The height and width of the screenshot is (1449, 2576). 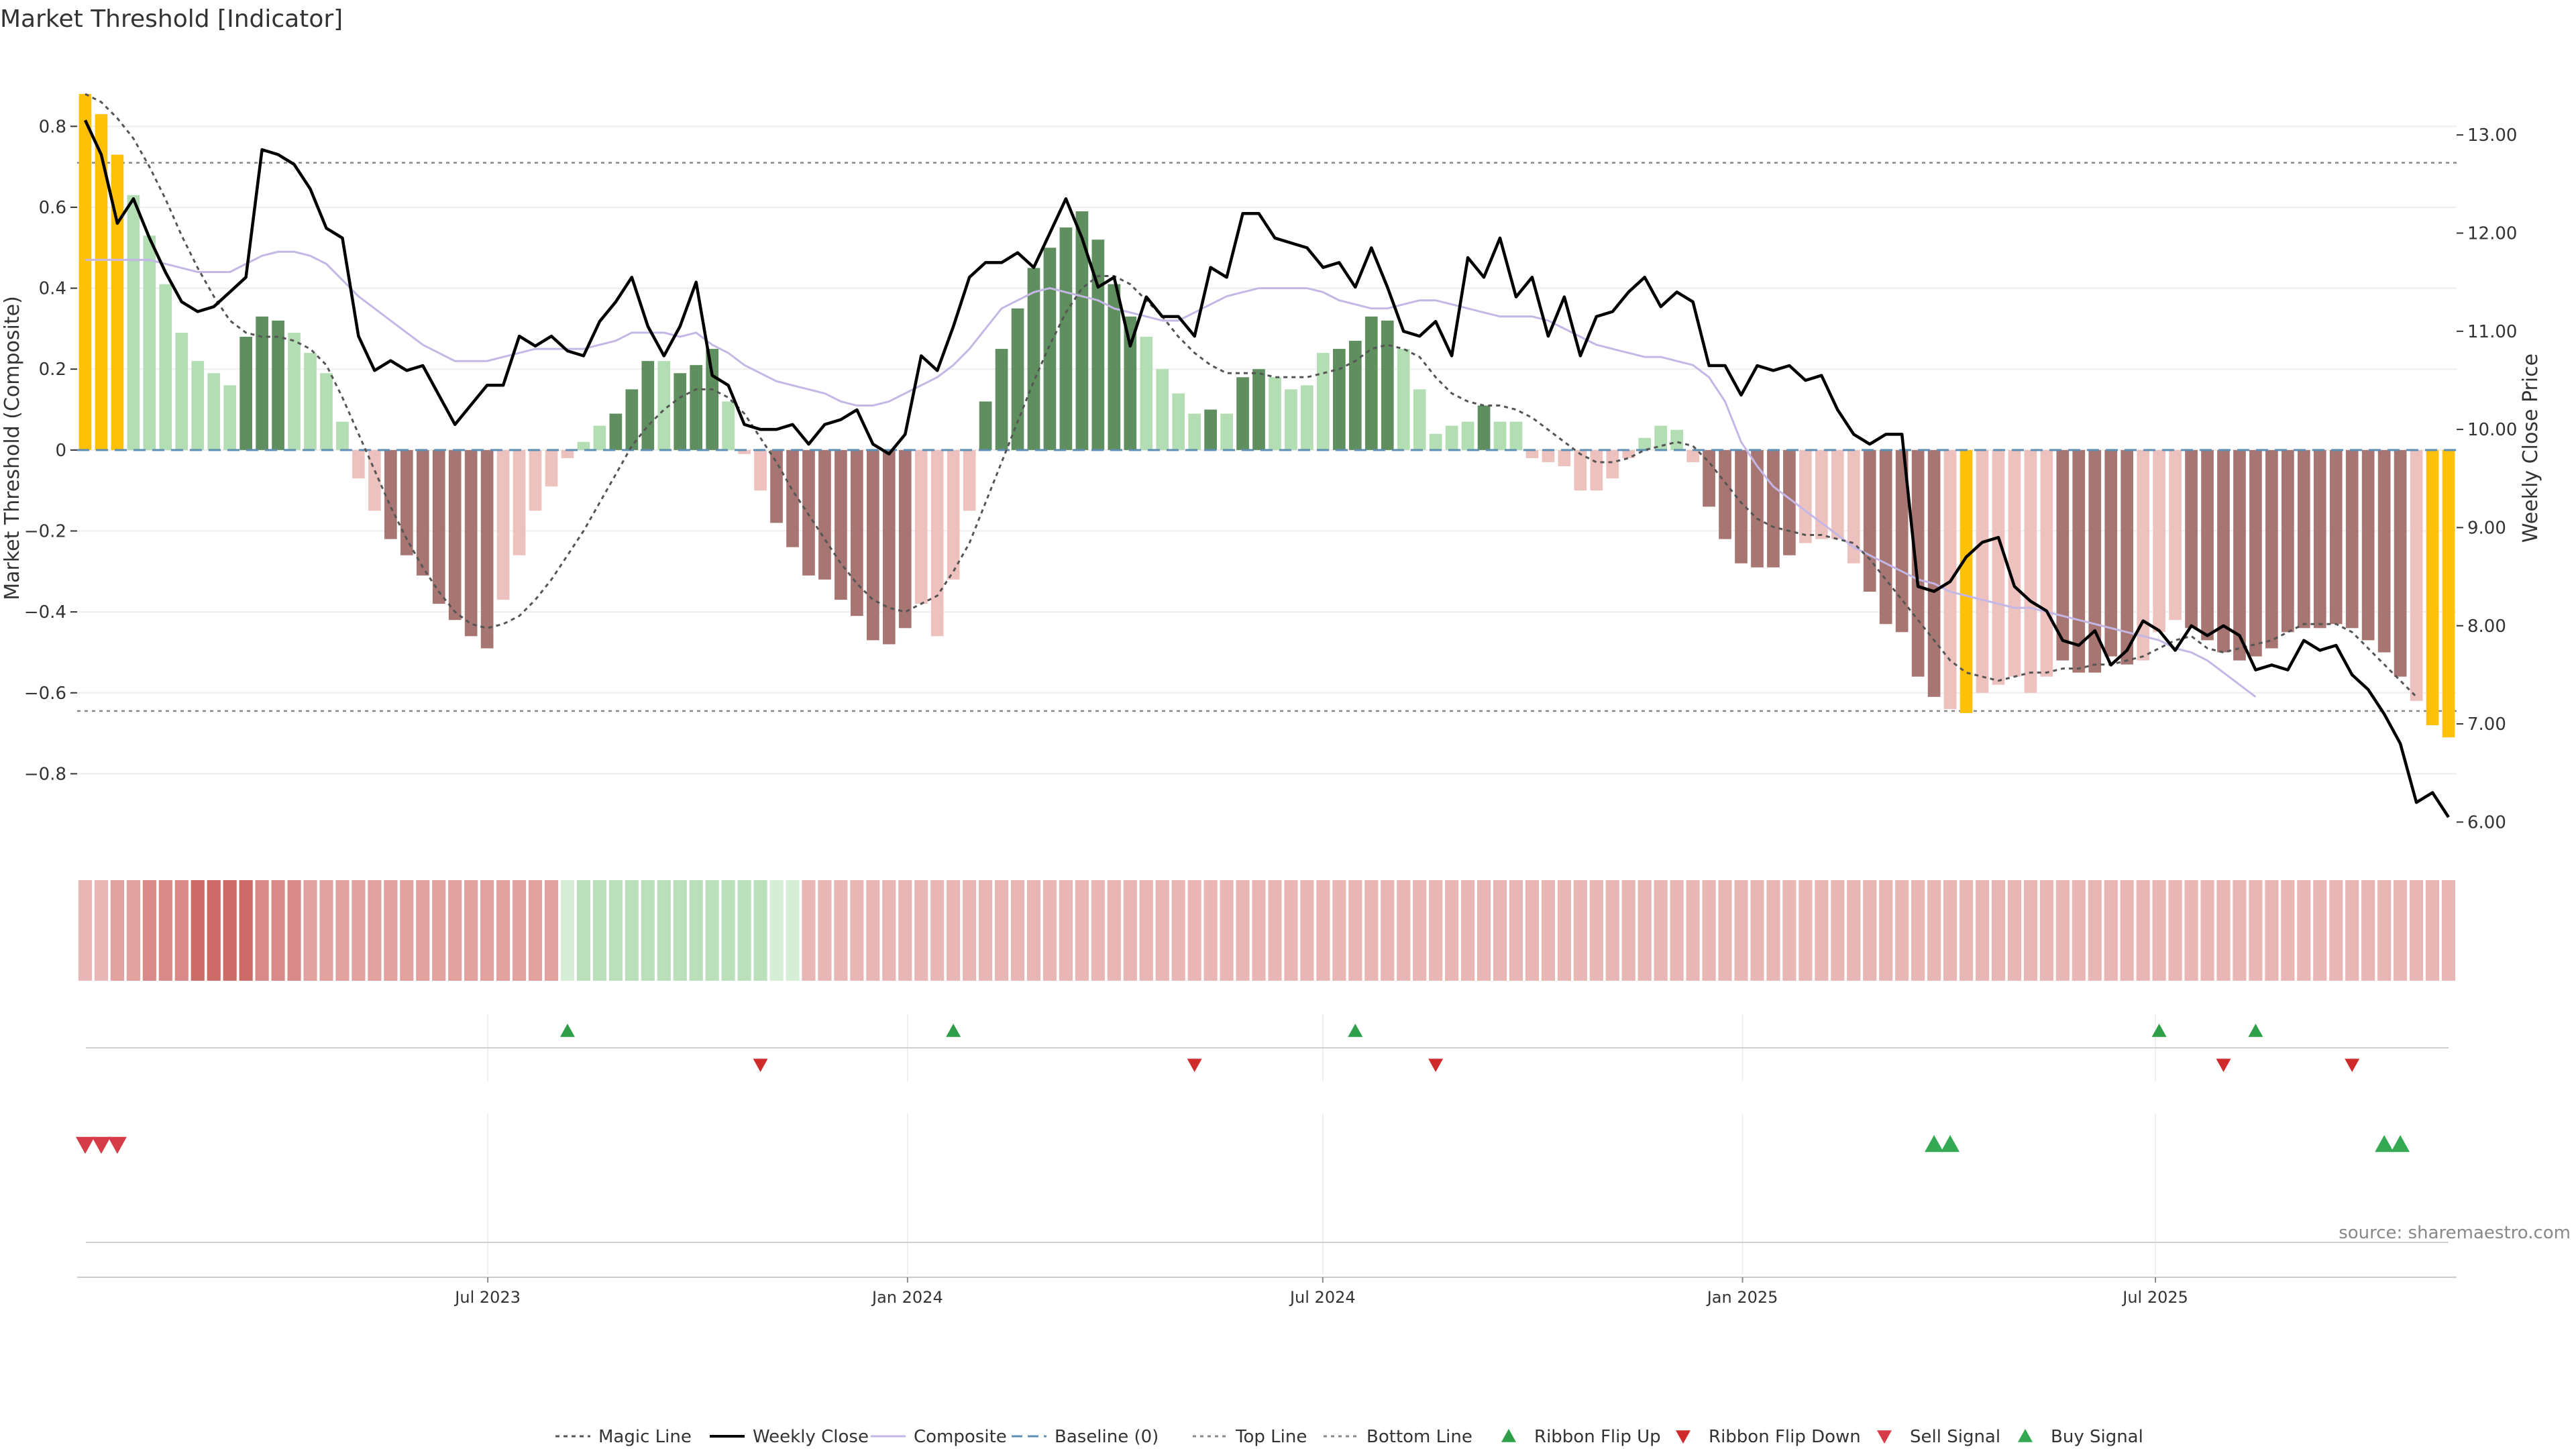 What do you see at coordinates (1271, 1437) in the screenshot?
I see `legend-label: Top Line` at bounding box center [1271, 1437].